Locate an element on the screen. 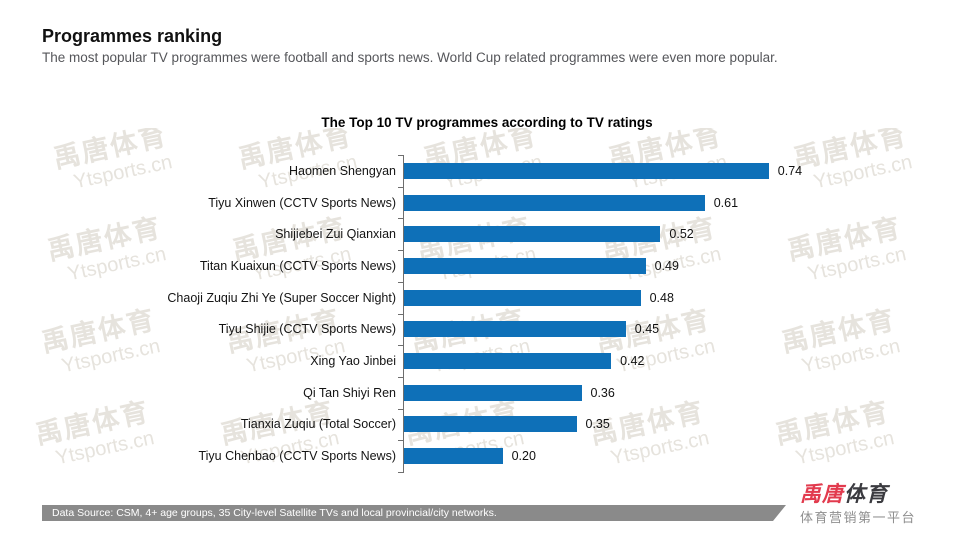 Image resolution: width=960 pixels, height=540 pixels. category-label: Qi Tan Shiyi Ren is located at coordinates (349, 392).